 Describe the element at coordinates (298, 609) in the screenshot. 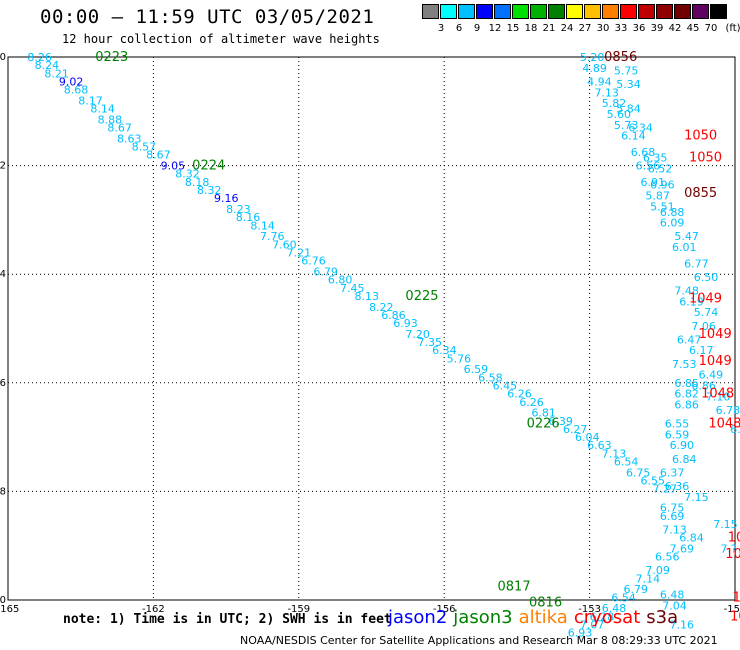

I see `x-tick-label: -159` at that location.